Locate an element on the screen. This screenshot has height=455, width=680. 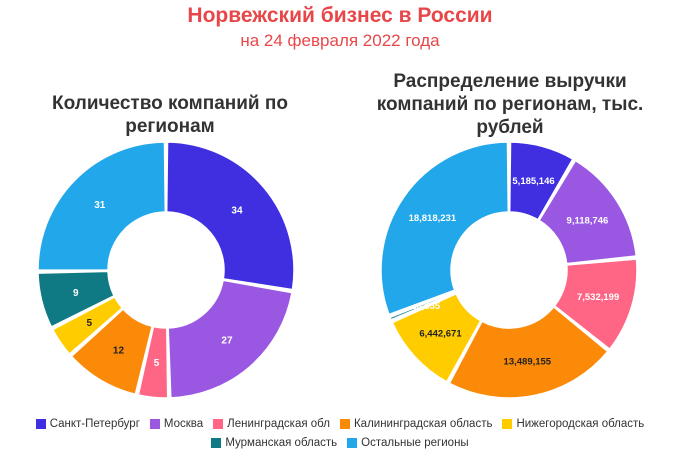
slice-label-revenue-3: 13,489,155 is located at coordinates (528, 362).